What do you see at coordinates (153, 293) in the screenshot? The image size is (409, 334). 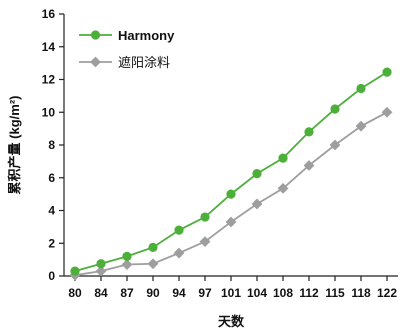 I see `x-tick-label: 90` at bounding box center [153, 293].